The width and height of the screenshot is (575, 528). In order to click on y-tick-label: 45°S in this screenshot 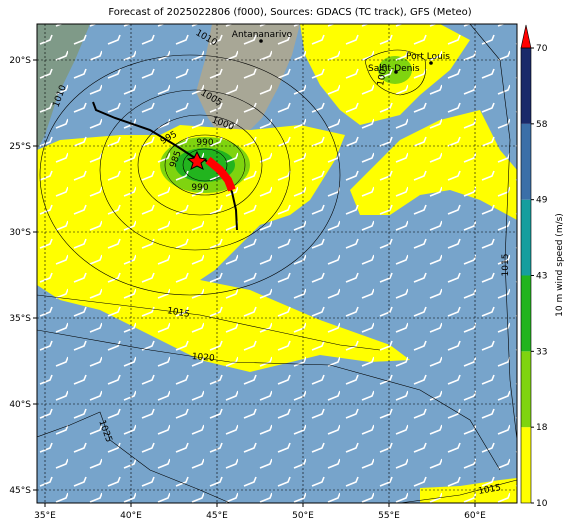, I will do `click(20, 491)`.